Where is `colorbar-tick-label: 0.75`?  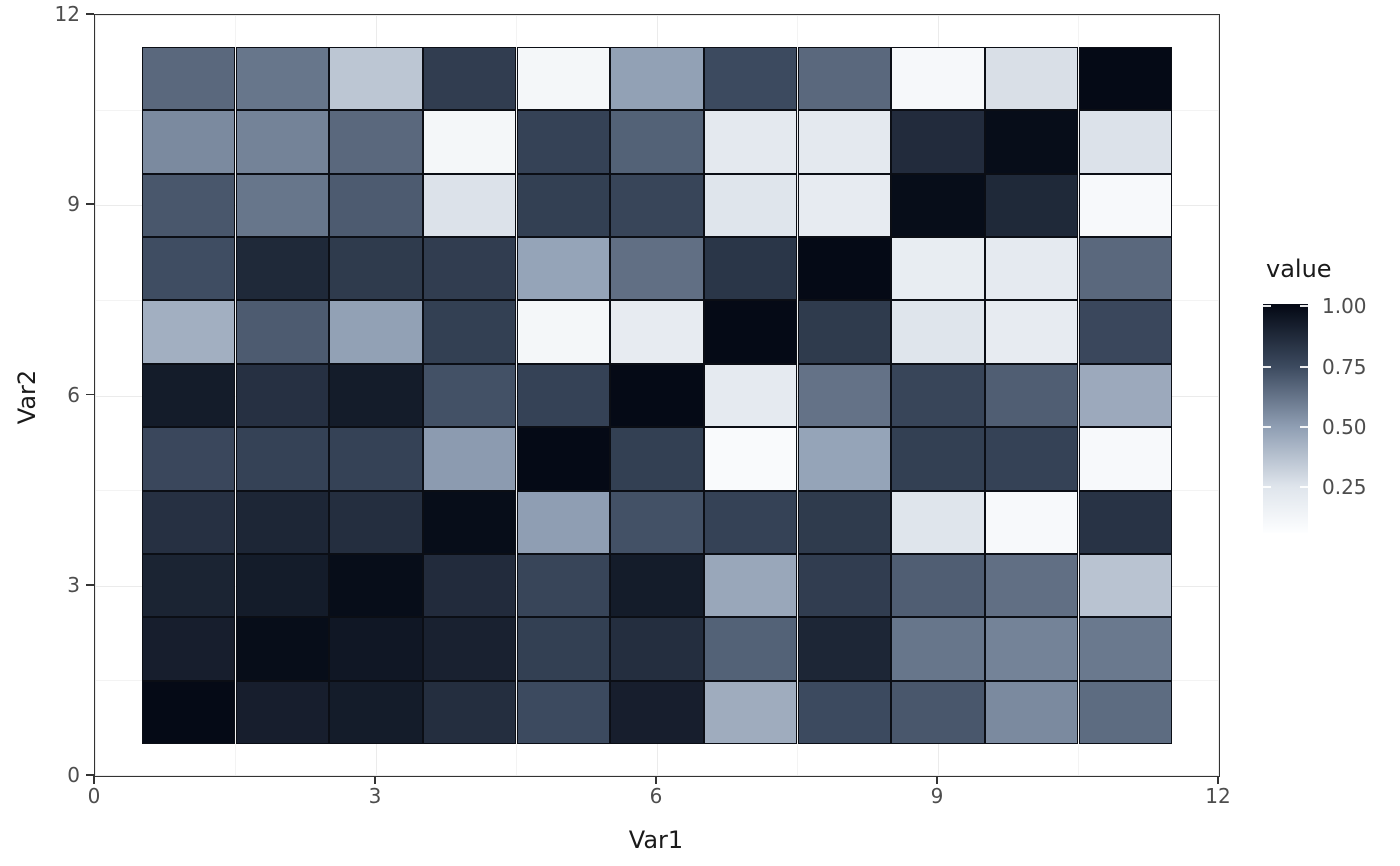
colorbar-tick-label: 0.75 is located at coordinates (1344, 366).